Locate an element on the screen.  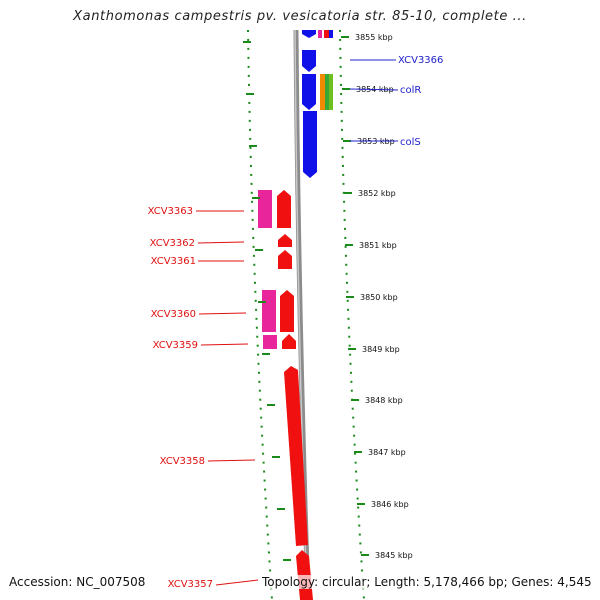
kbp-label: 3851 kbp is located at coordinates (378, 245).